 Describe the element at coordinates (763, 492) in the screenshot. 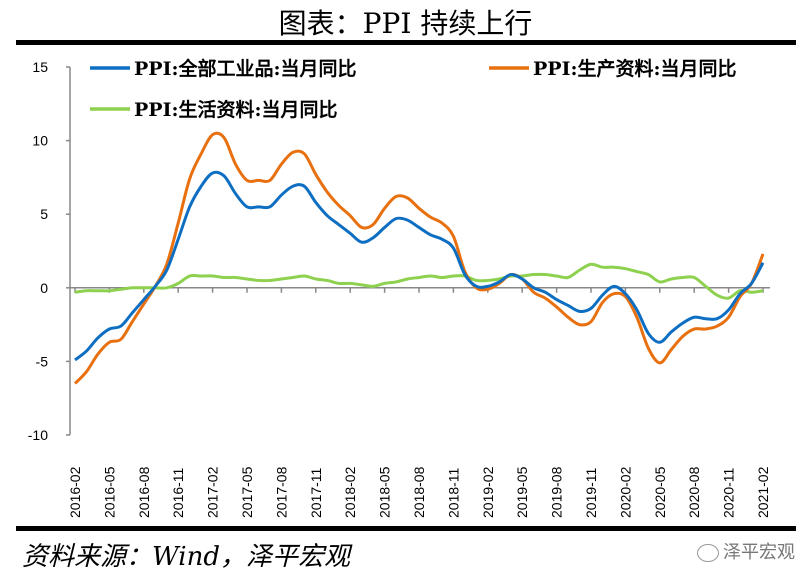

I see `x-tick-label: 2021-02` at that location.